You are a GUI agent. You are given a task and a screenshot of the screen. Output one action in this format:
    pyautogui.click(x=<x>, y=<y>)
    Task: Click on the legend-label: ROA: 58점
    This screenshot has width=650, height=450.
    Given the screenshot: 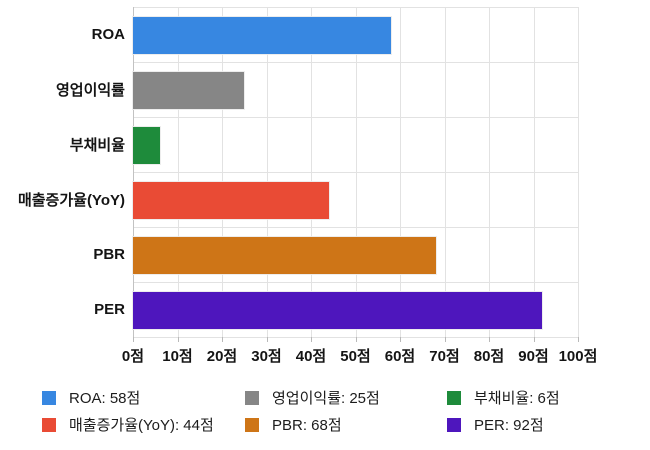 What is the action you would take?
    pyautogui.click(x=105, y=398)
    